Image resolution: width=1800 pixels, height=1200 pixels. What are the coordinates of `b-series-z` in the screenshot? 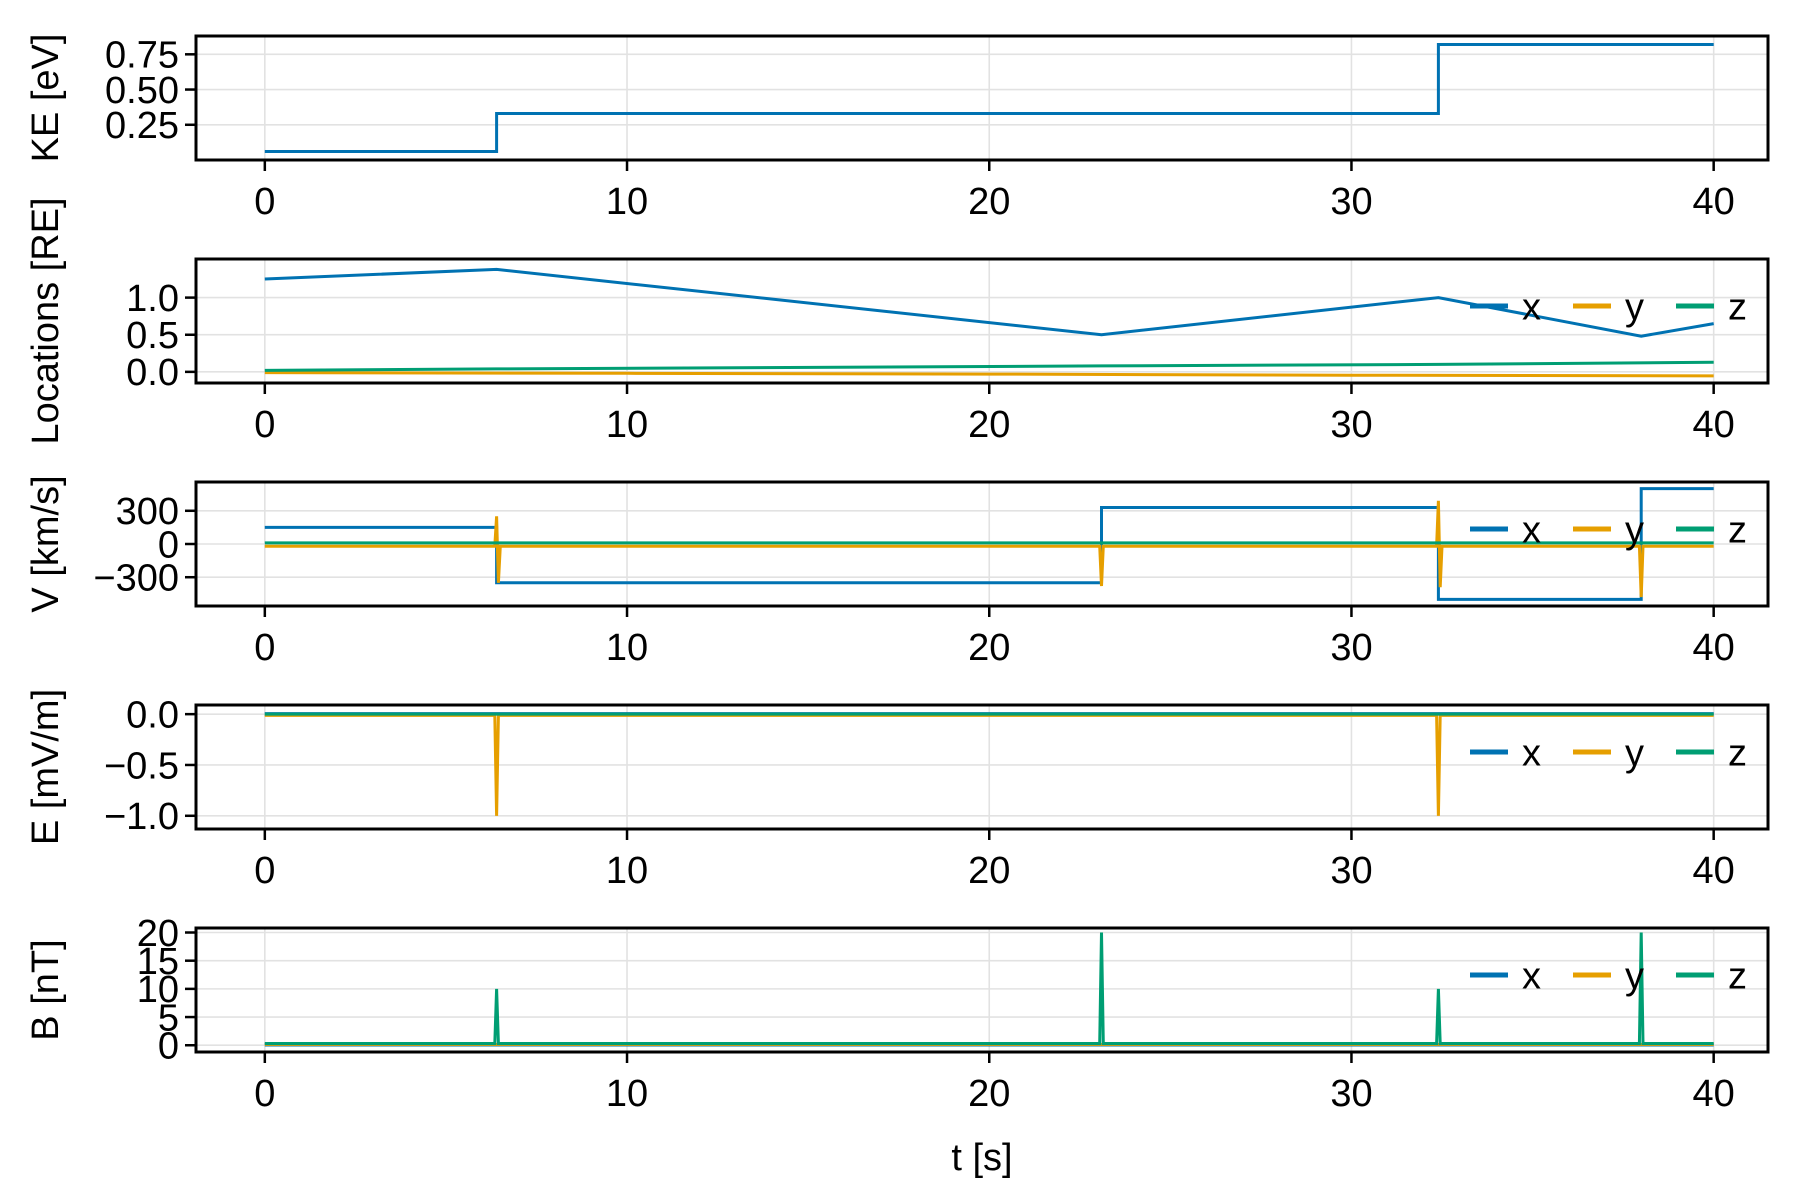 It's located at (989, 988).